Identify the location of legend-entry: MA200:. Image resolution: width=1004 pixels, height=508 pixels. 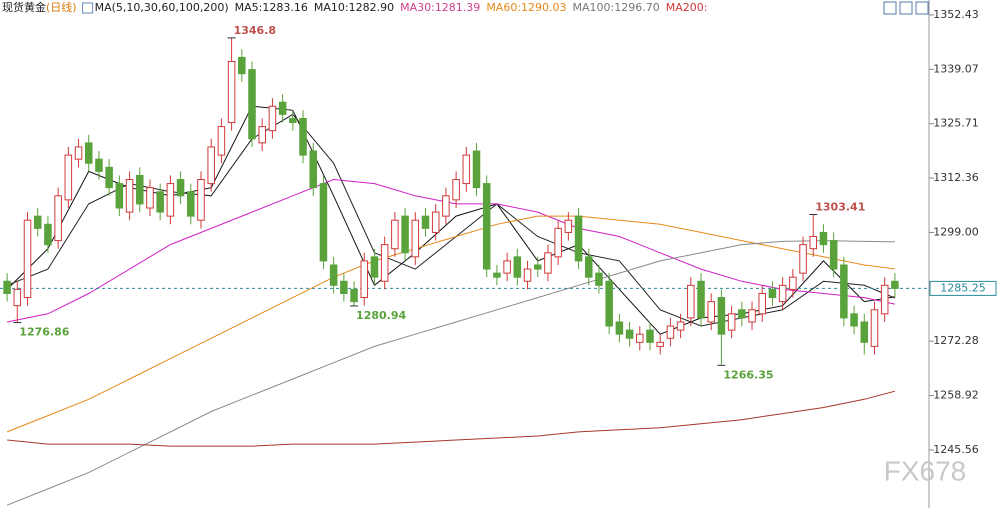
(687, 7).